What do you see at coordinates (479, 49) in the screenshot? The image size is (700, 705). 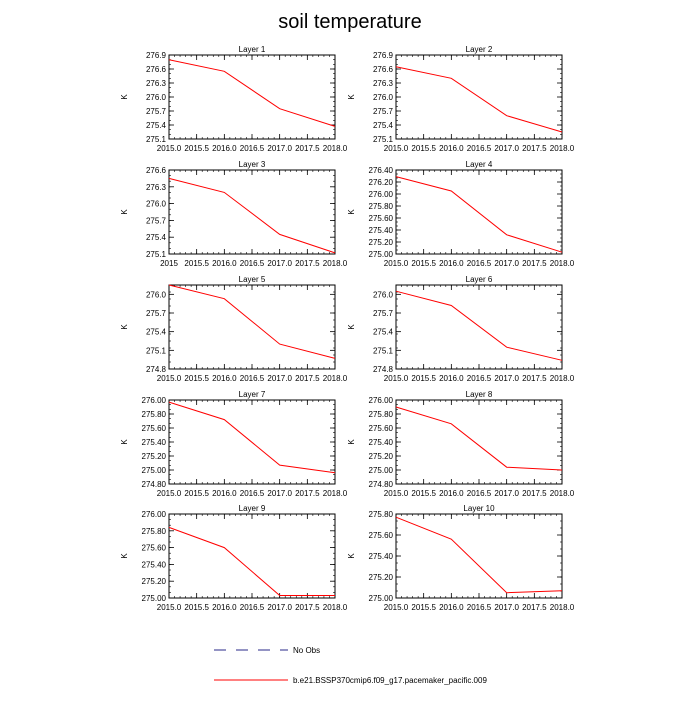 I see `panel-title: Layer 2` at bounding box center [479, 49].